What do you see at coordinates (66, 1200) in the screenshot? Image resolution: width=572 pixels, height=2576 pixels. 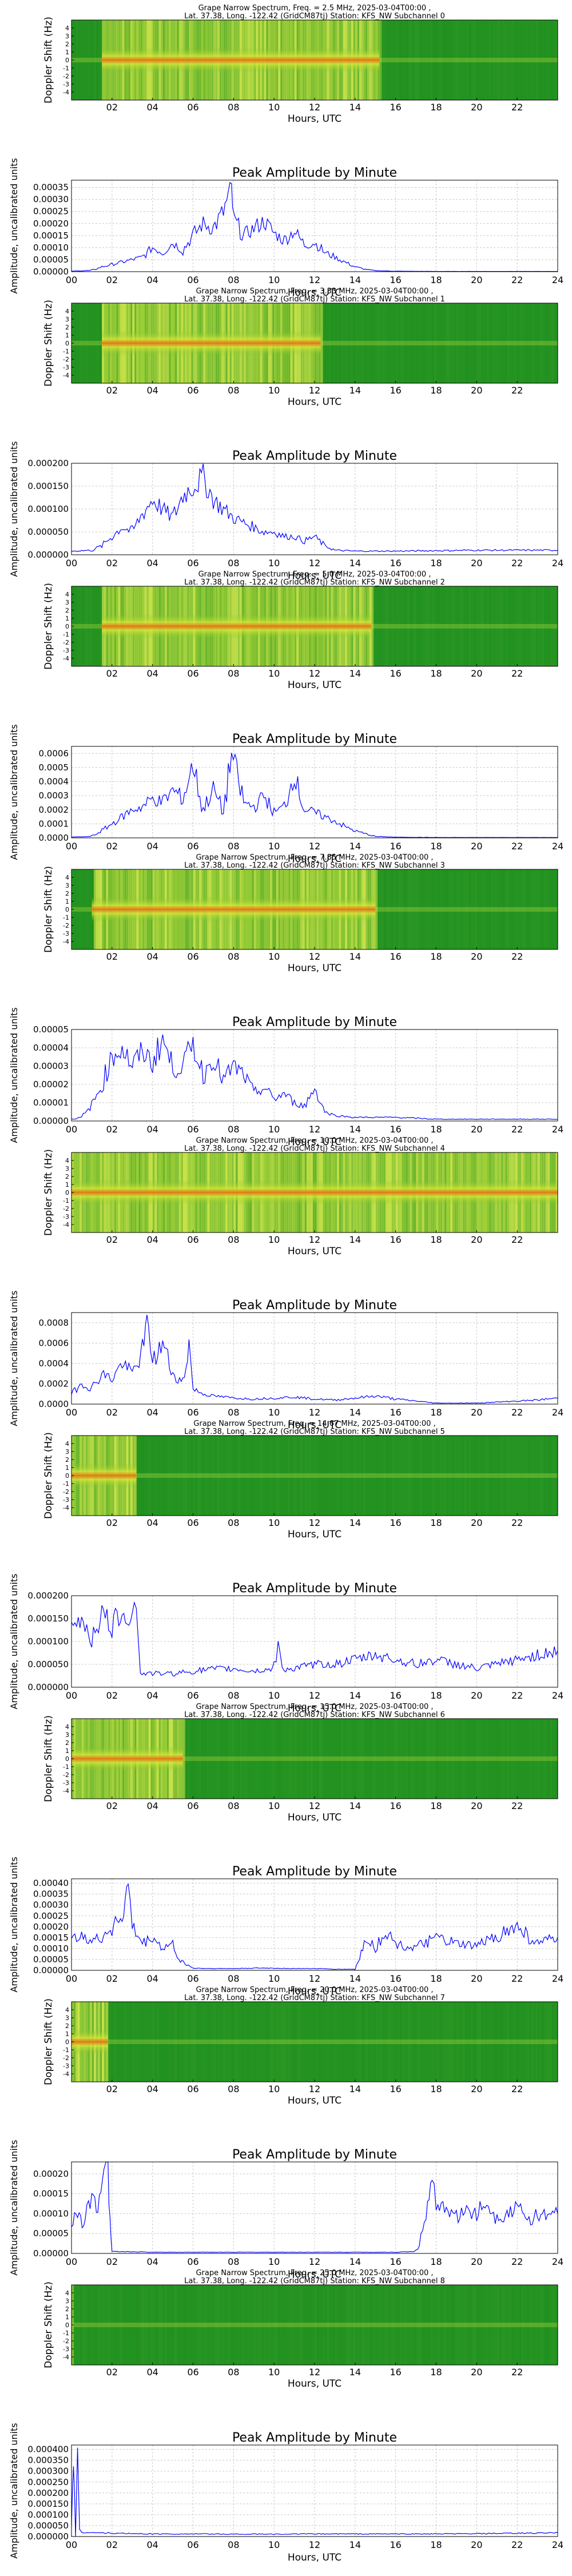 I see `y-tick-label: -1` at bounding box center [66, 1200].